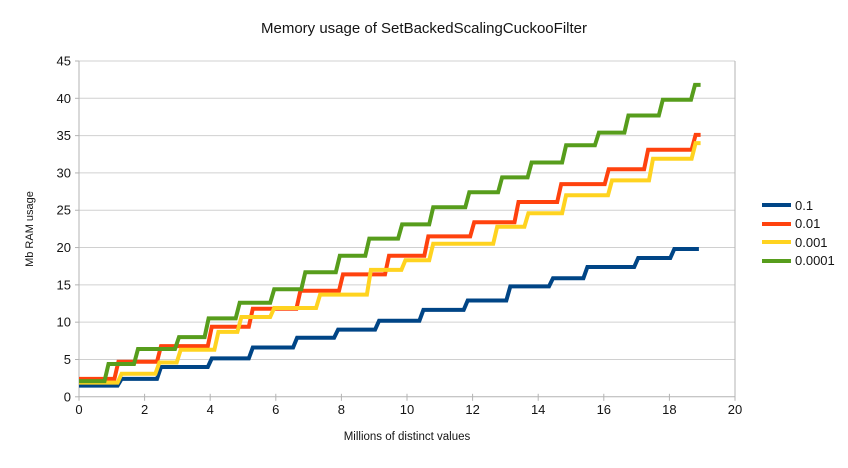 Image resolution: width=848 pixels, height=468 pixels. I want to click on y-tick-label: 35, so click(64, 135).